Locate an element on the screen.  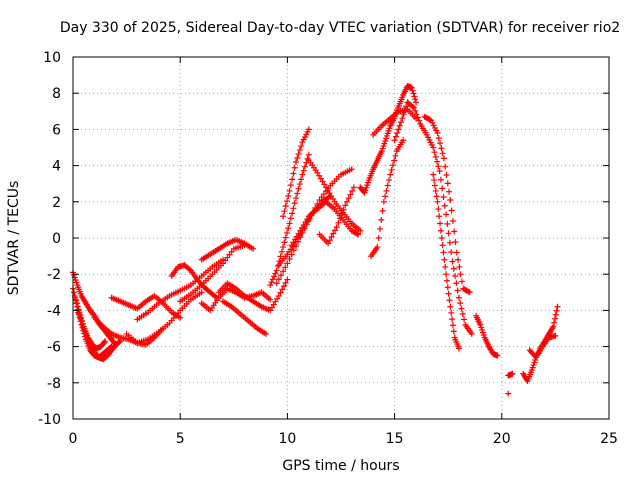
y-tick-label: -2 is located at coordinates (54, 275).